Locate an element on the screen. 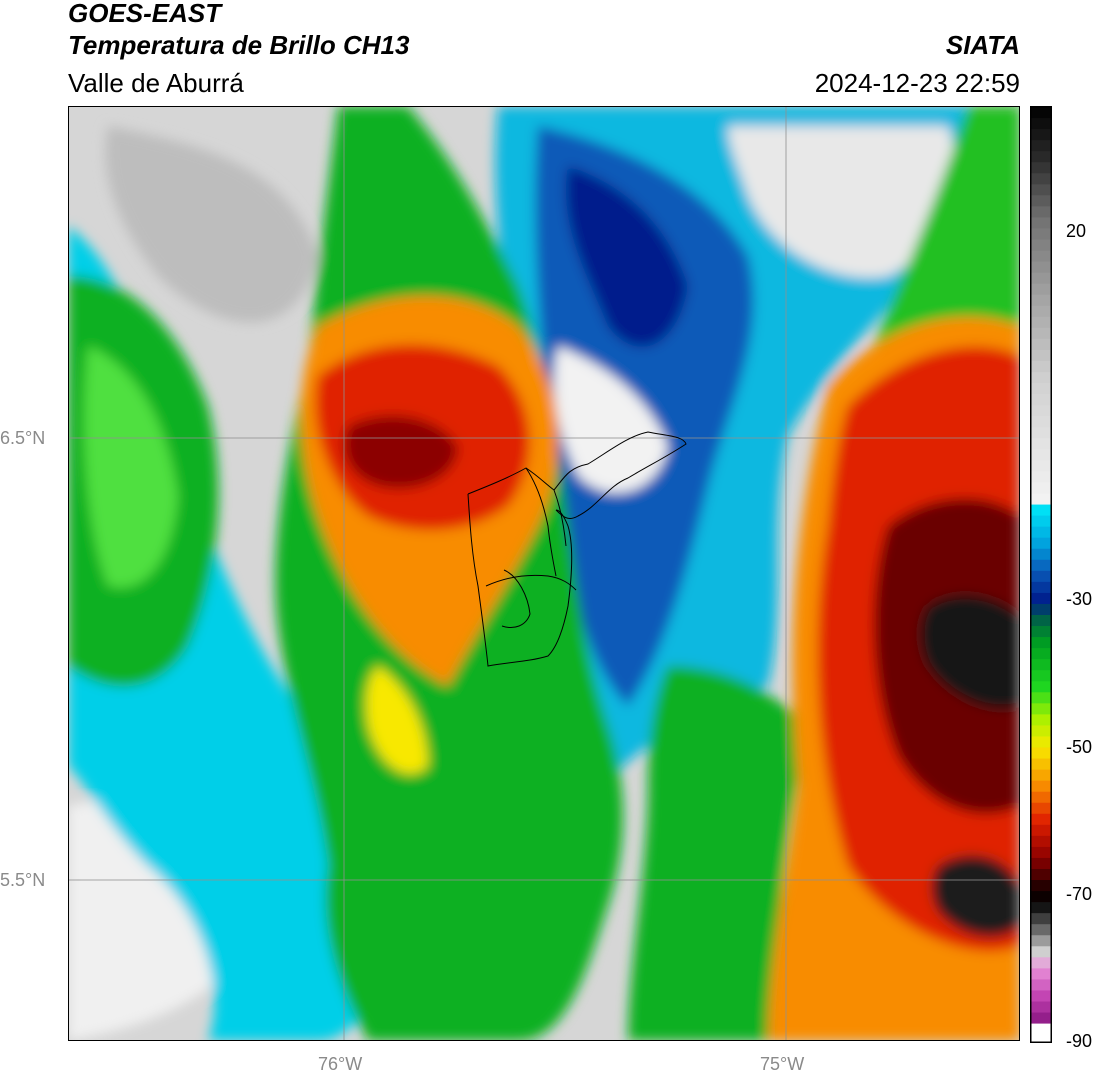 This screenshot has width=1094, height=1078. colorbar-tick-label: -30 is located at coordinates (1079, 599).